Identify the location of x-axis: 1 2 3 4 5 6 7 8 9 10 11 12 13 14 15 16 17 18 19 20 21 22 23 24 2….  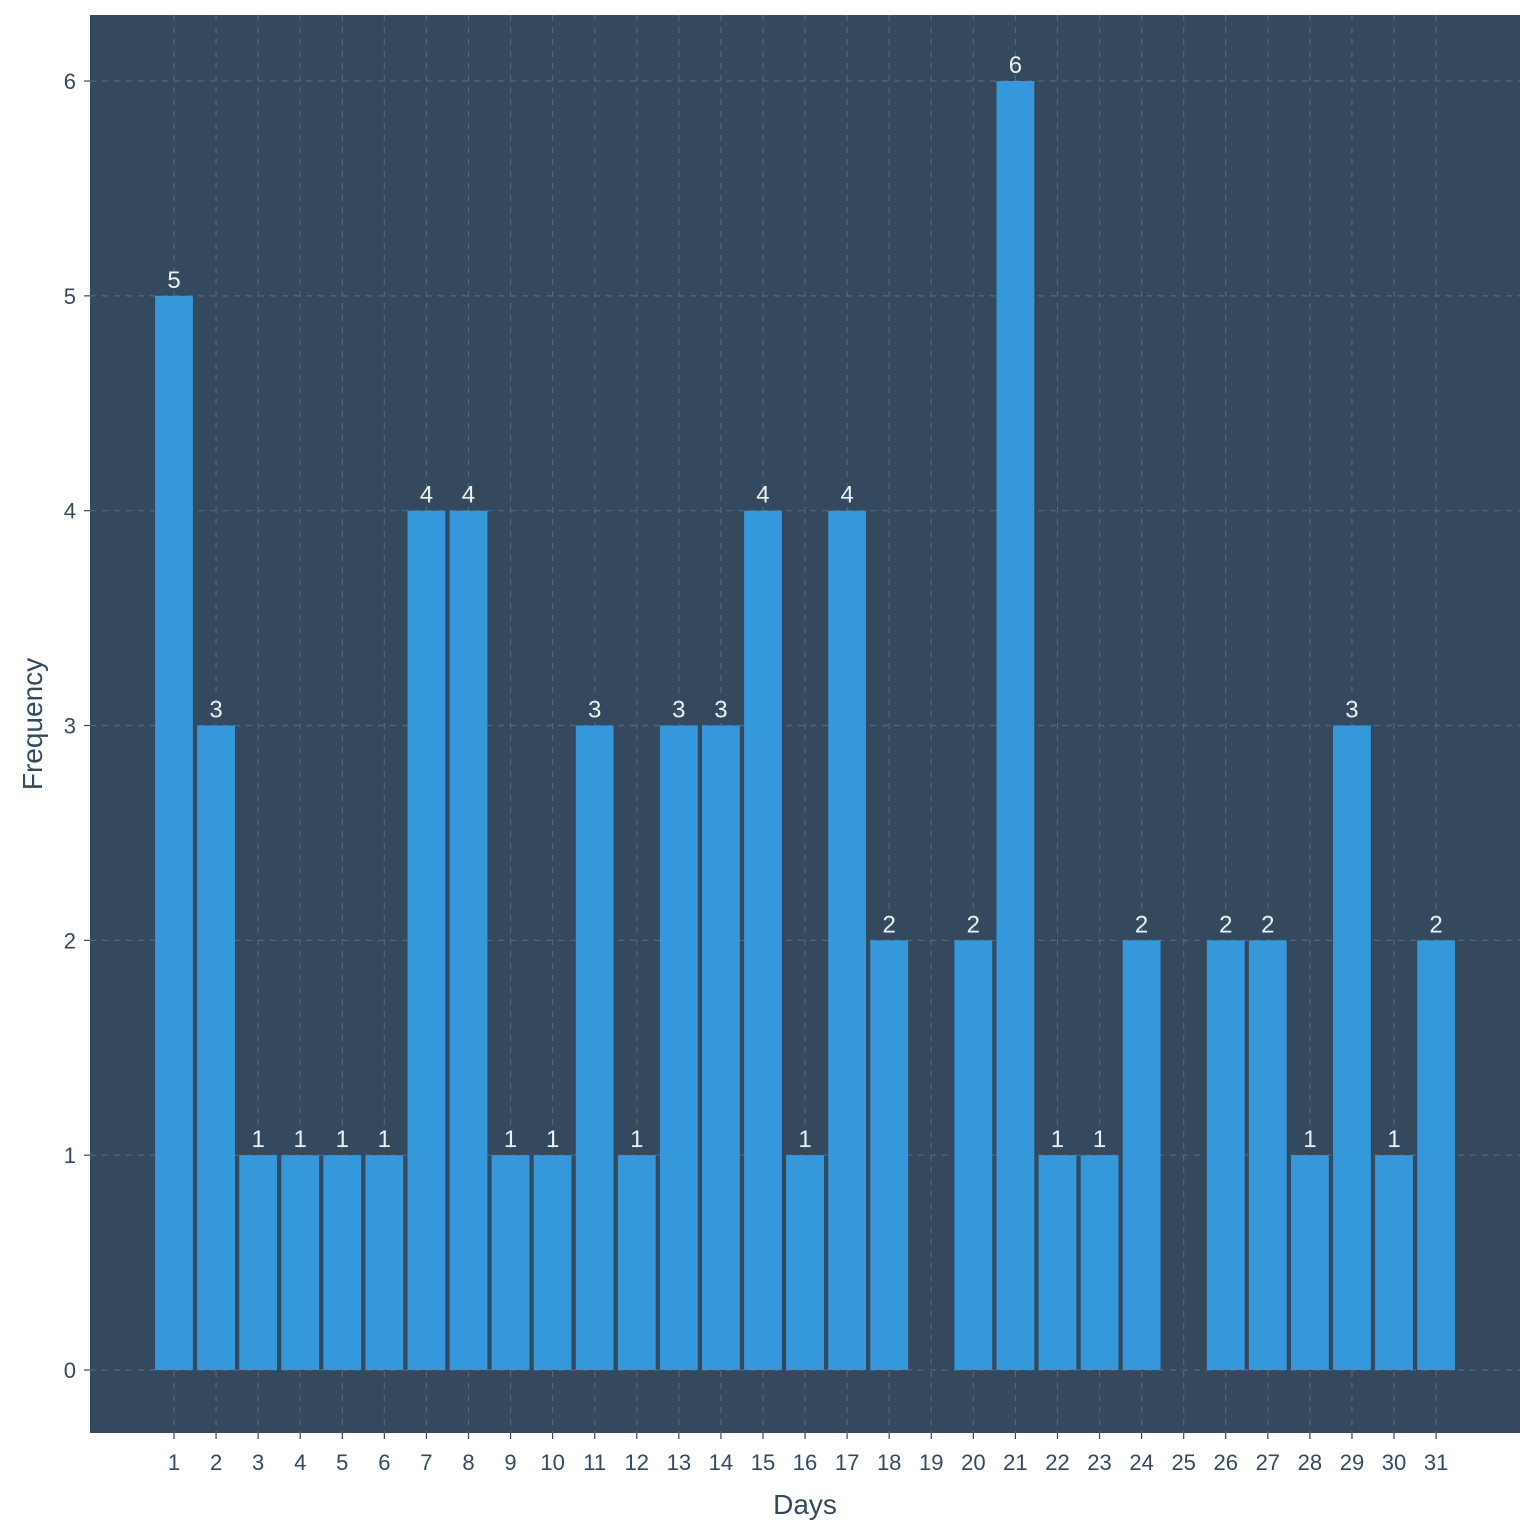
(808, 1454).